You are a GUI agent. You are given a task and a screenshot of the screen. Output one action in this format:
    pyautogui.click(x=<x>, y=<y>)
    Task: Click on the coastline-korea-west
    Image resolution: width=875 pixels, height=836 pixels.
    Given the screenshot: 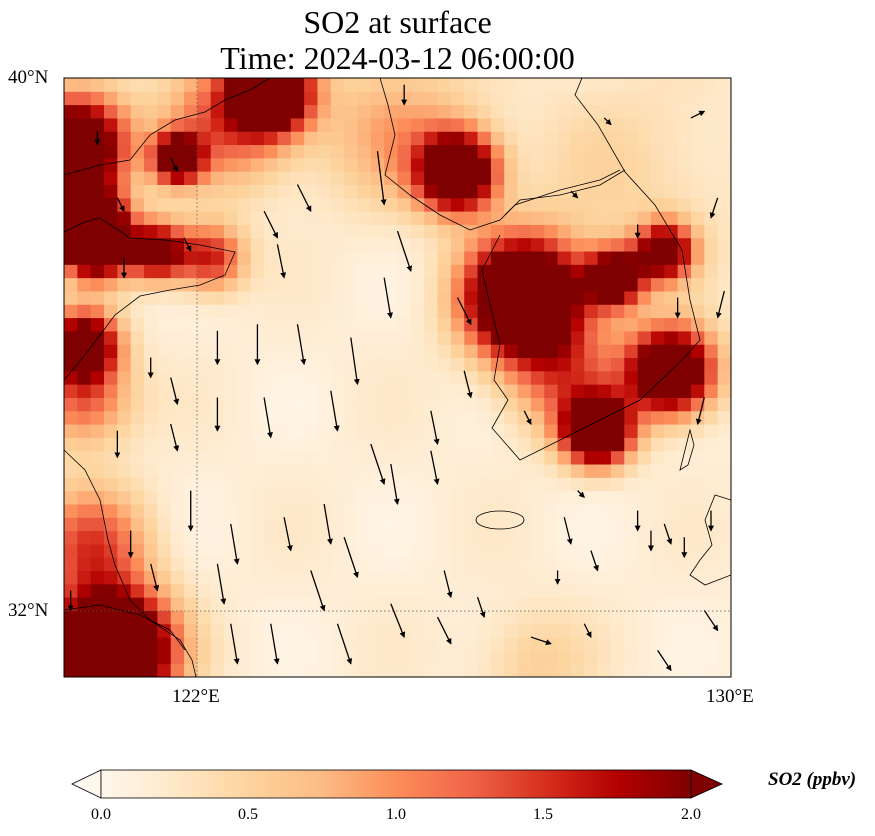 What is the action you would take?
    pyautogui.click(x=500, y=154)
    